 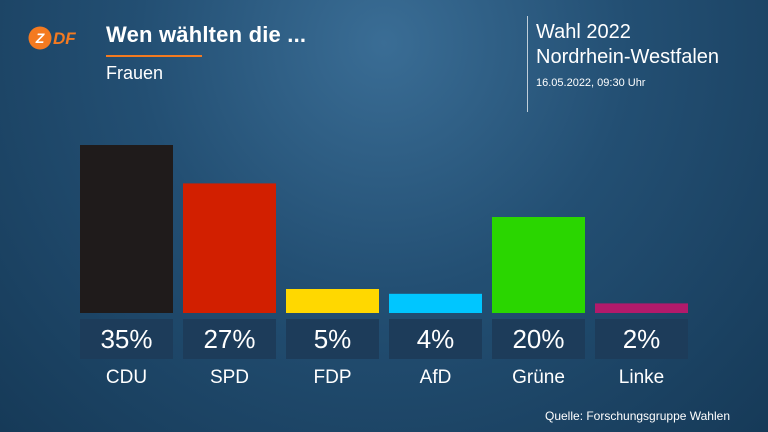 I want to click on chart-subtitle: Frauen, so click(x=135, y=73).